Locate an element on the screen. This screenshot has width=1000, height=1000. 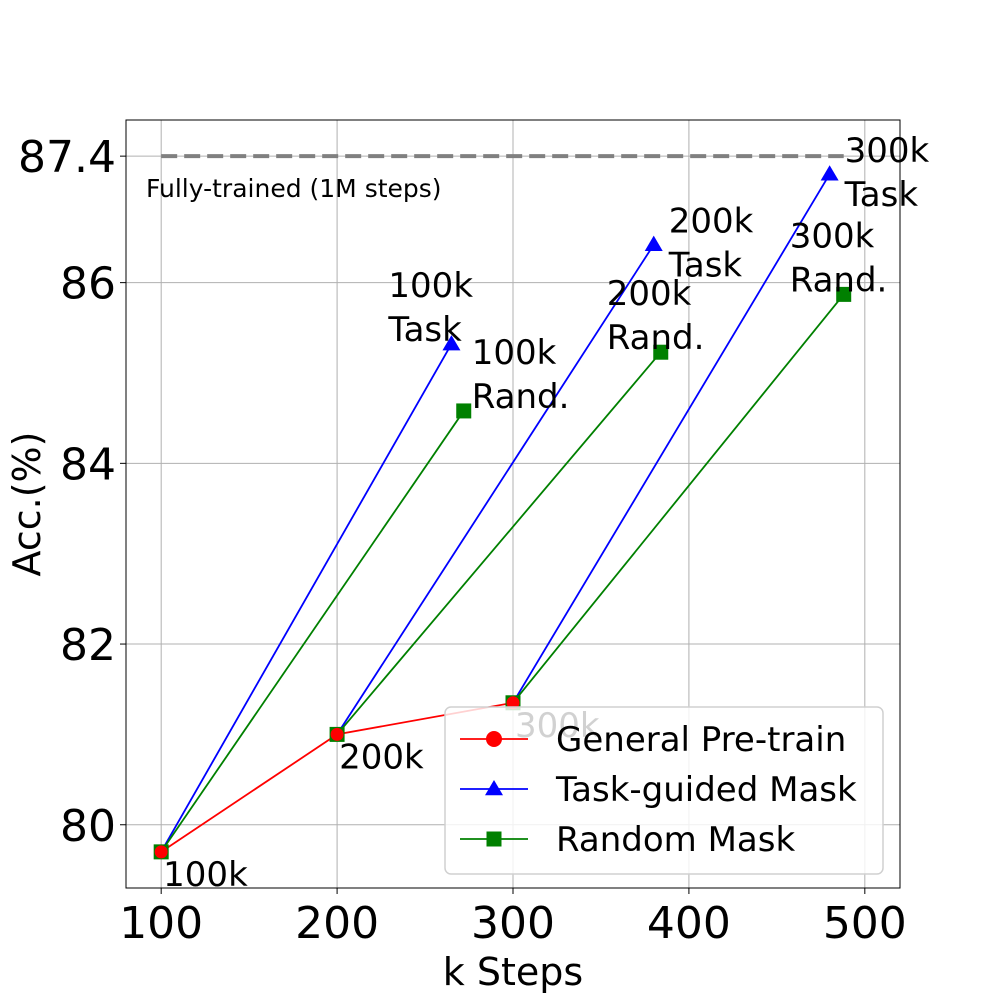
y-tick-label: 84 is located at coordinates (88, 464).